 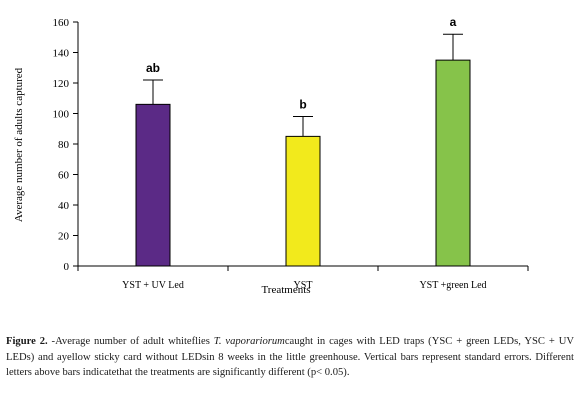 What do you see at coordinates (285, 290) in the screenshot?
I see `x-axis-title: Treatments` at bounding box center [285, 290].